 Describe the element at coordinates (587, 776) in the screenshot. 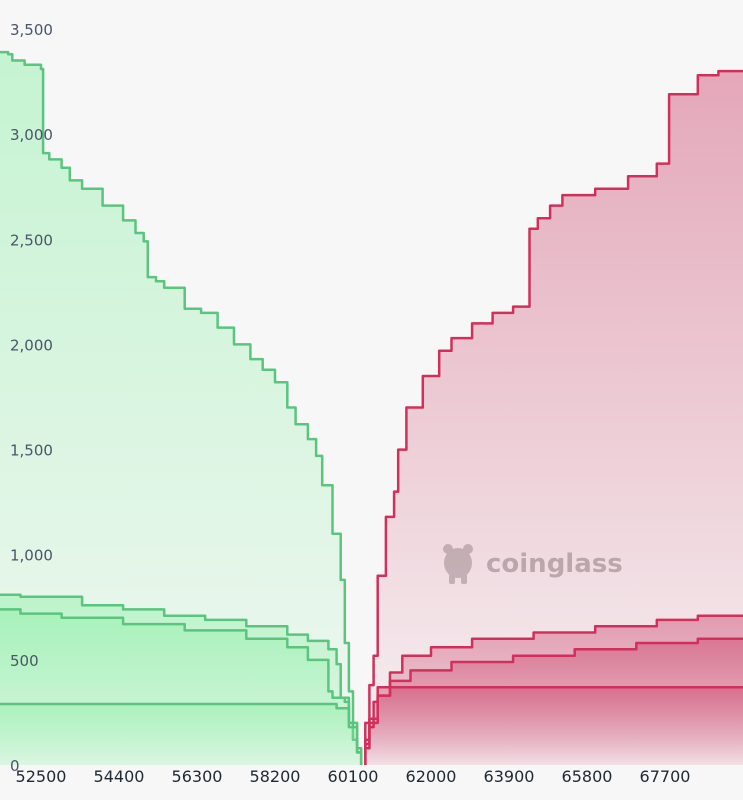

I see `x-tick-label: 65800` at that location.